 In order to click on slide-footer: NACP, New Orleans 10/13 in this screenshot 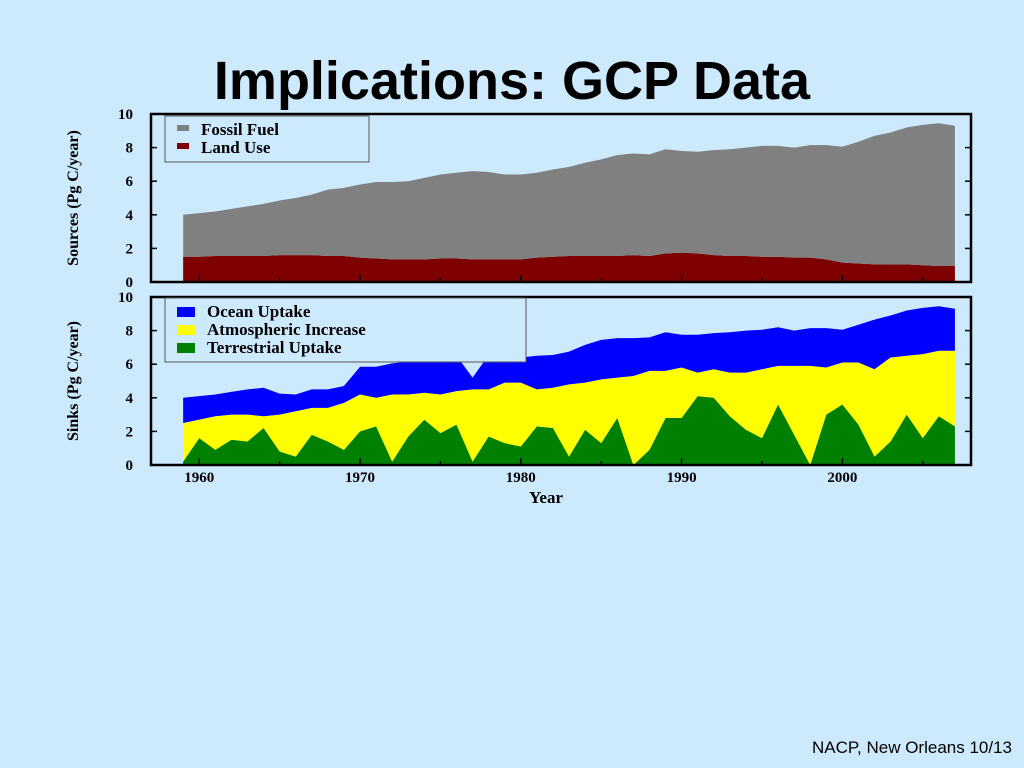, I will do `click(911, 747)`.